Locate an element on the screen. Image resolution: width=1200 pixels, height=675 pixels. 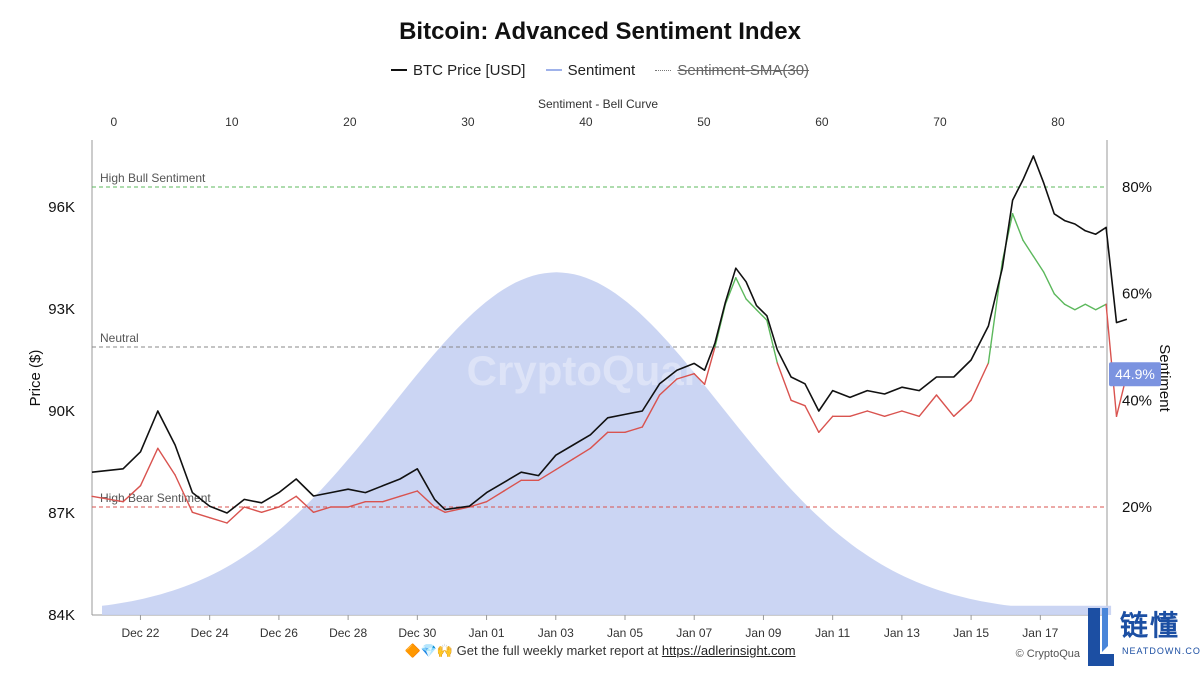
legend-sma: Sentiment-SMA(30) is located at coordinates (732, 70).